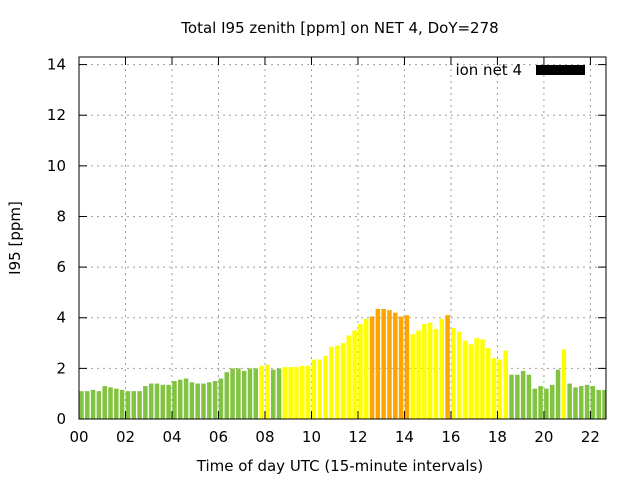 This screenshot has width=640, height=480. I want to click on x-tick-label: 02, so click(125, 437).